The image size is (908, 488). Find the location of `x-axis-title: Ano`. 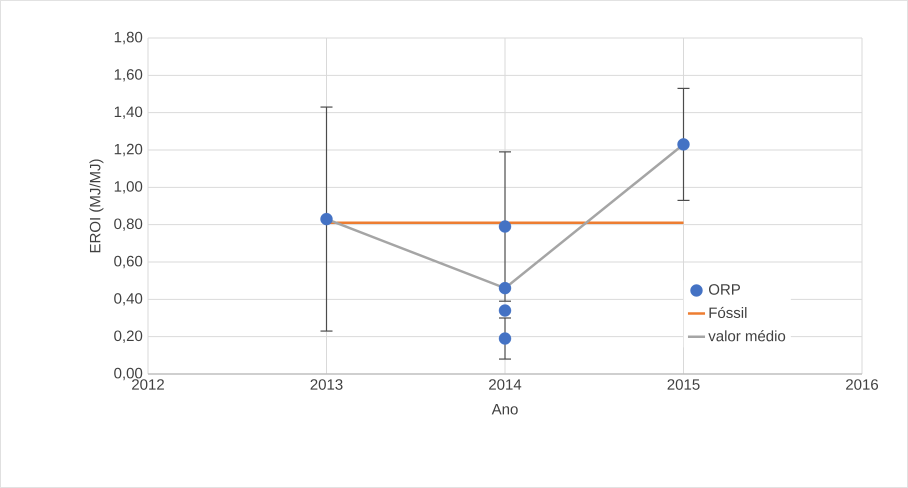

x-axis-title: Ano is located at coordinates (505, 409).